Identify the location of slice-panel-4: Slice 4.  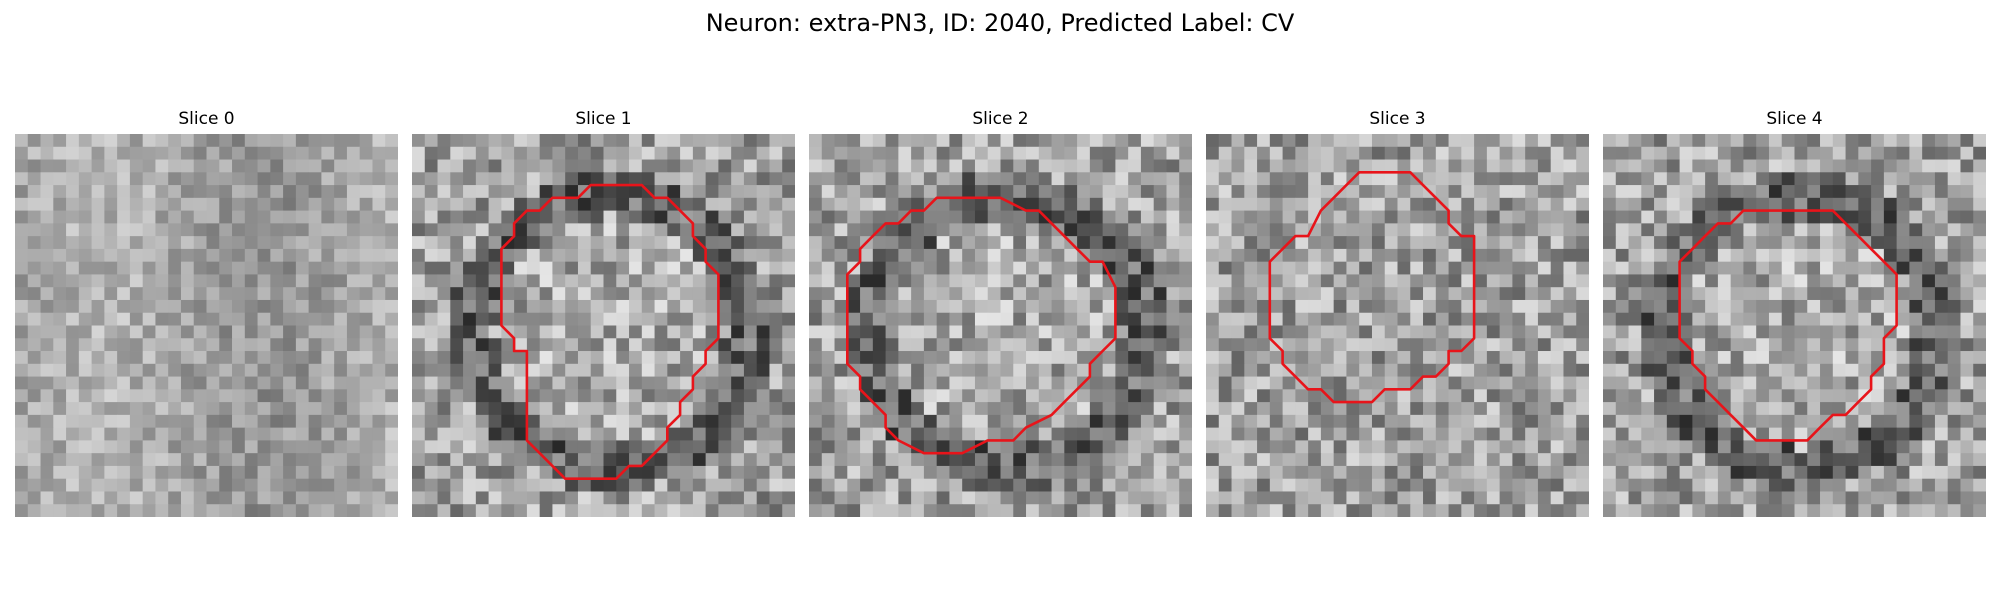
(1794, 312).